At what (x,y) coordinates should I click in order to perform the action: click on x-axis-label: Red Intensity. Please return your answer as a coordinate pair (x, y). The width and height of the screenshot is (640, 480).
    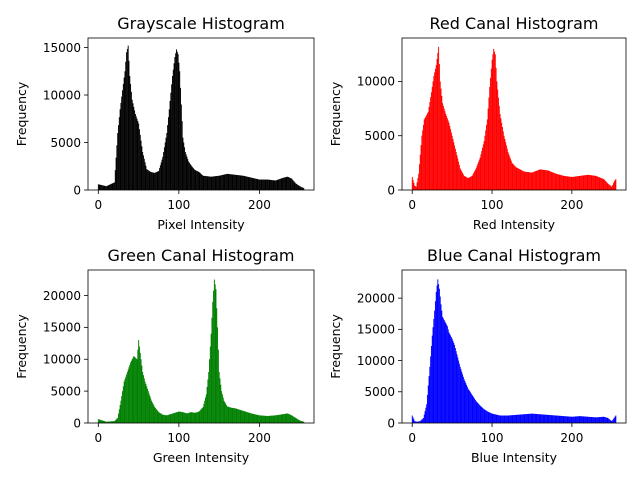
    Looking at the image, I should click on (514, 224).